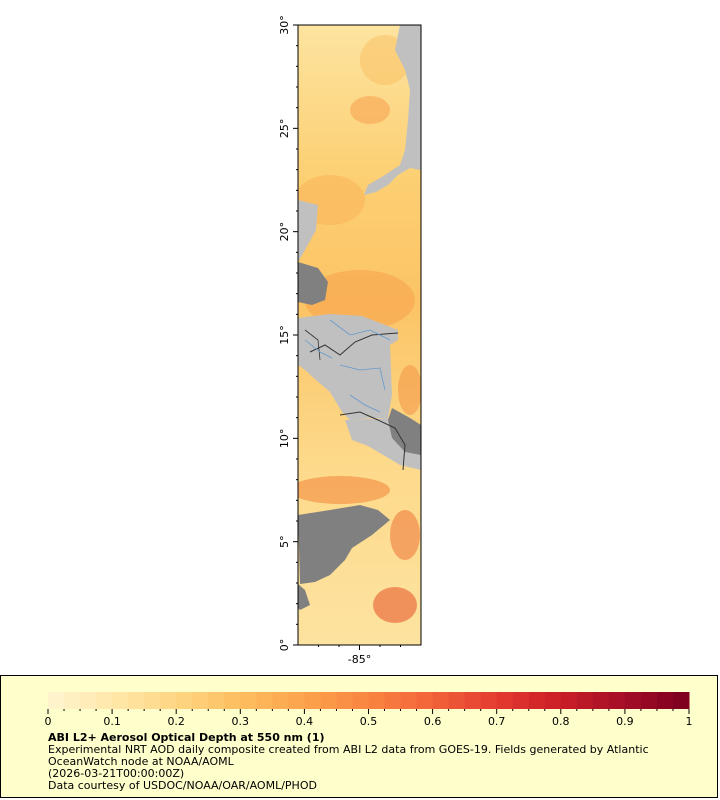  Describe the element at coordinates (284, 645) in the screenshot. I see `lat-tick-label: 0°` at that location.